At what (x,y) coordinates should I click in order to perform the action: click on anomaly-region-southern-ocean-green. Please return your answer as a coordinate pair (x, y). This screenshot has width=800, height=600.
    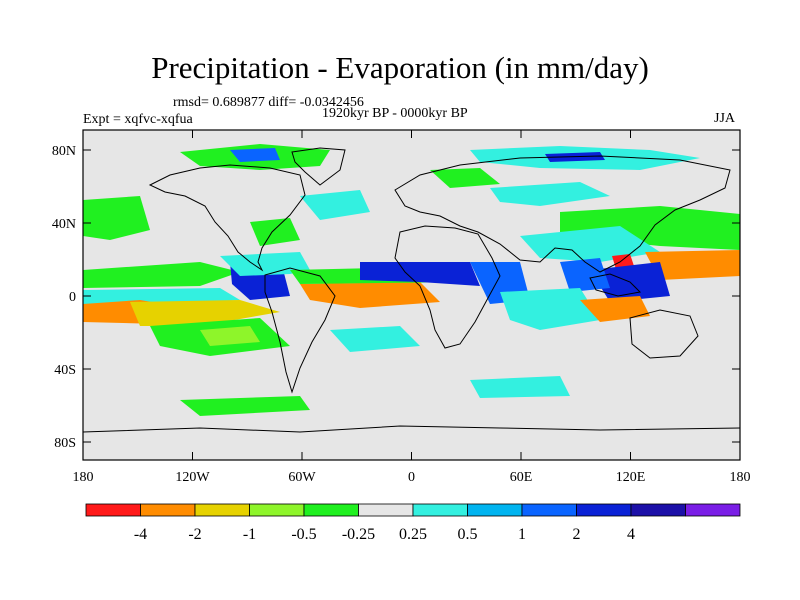
    Looking at the image, I should click on (245, 406).